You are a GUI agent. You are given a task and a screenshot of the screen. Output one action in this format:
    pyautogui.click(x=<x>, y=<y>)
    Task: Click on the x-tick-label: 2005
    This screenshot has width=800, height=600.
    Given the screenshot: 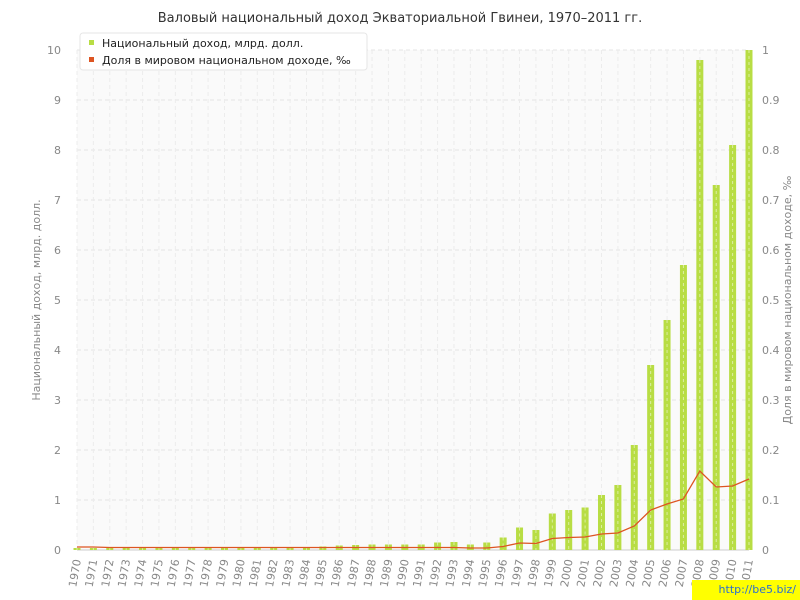 What is the action you would take?
    pyautogui.click(x=649, y=573)
    